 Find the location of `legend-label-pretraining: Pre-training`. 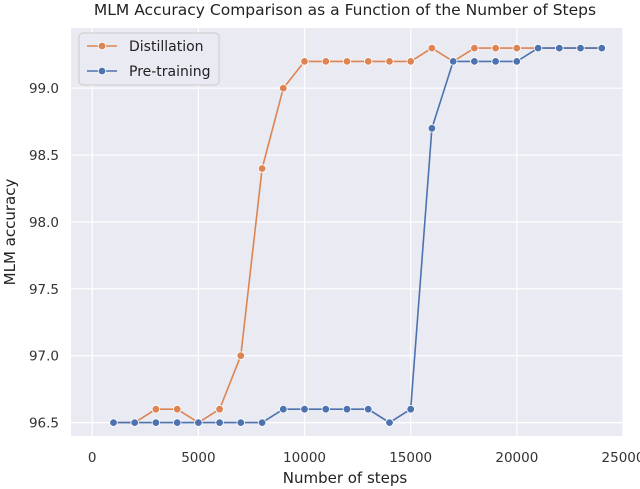

legend-label-pretraining: Pre-training is located at coordinates (170, 72).